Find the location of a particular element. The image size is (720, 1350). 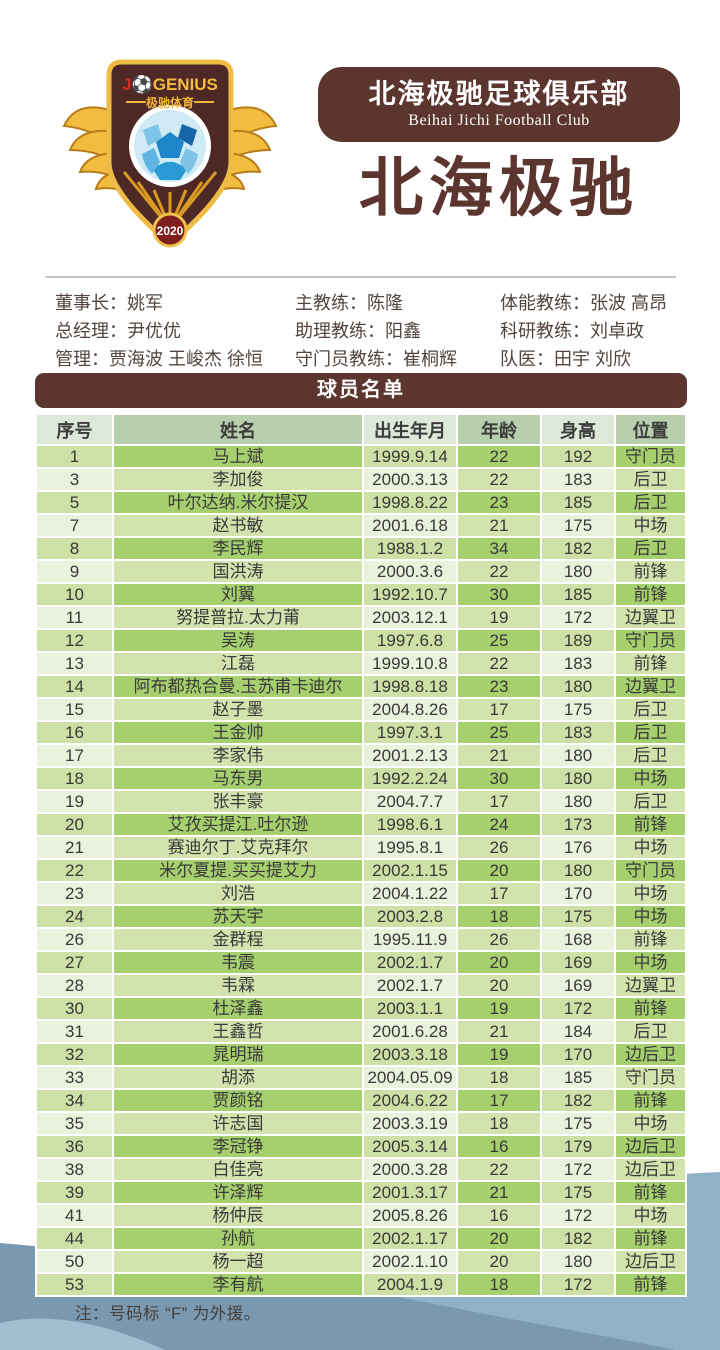

player-cell: 182 is located at coordinates (578, 1100).